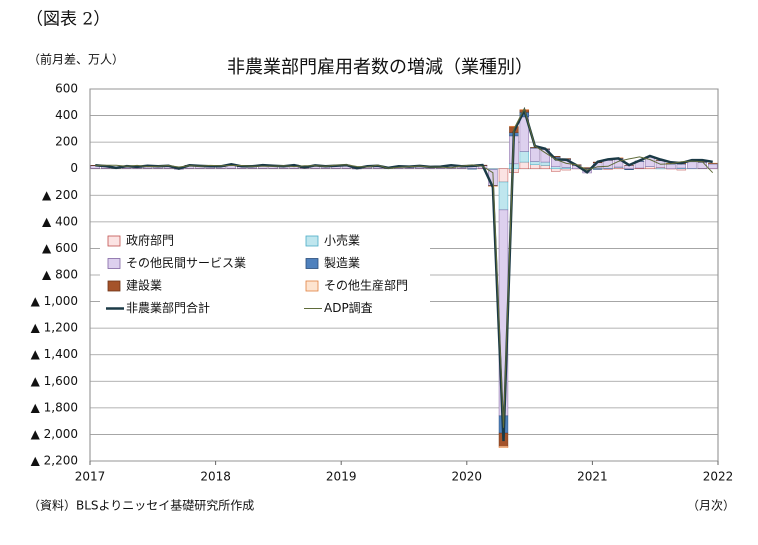  What do you see at coordinates (54, 301) in the screenshot?
I see `y-tick-label: ▲ 1,000` at bounding box center [54, 301].